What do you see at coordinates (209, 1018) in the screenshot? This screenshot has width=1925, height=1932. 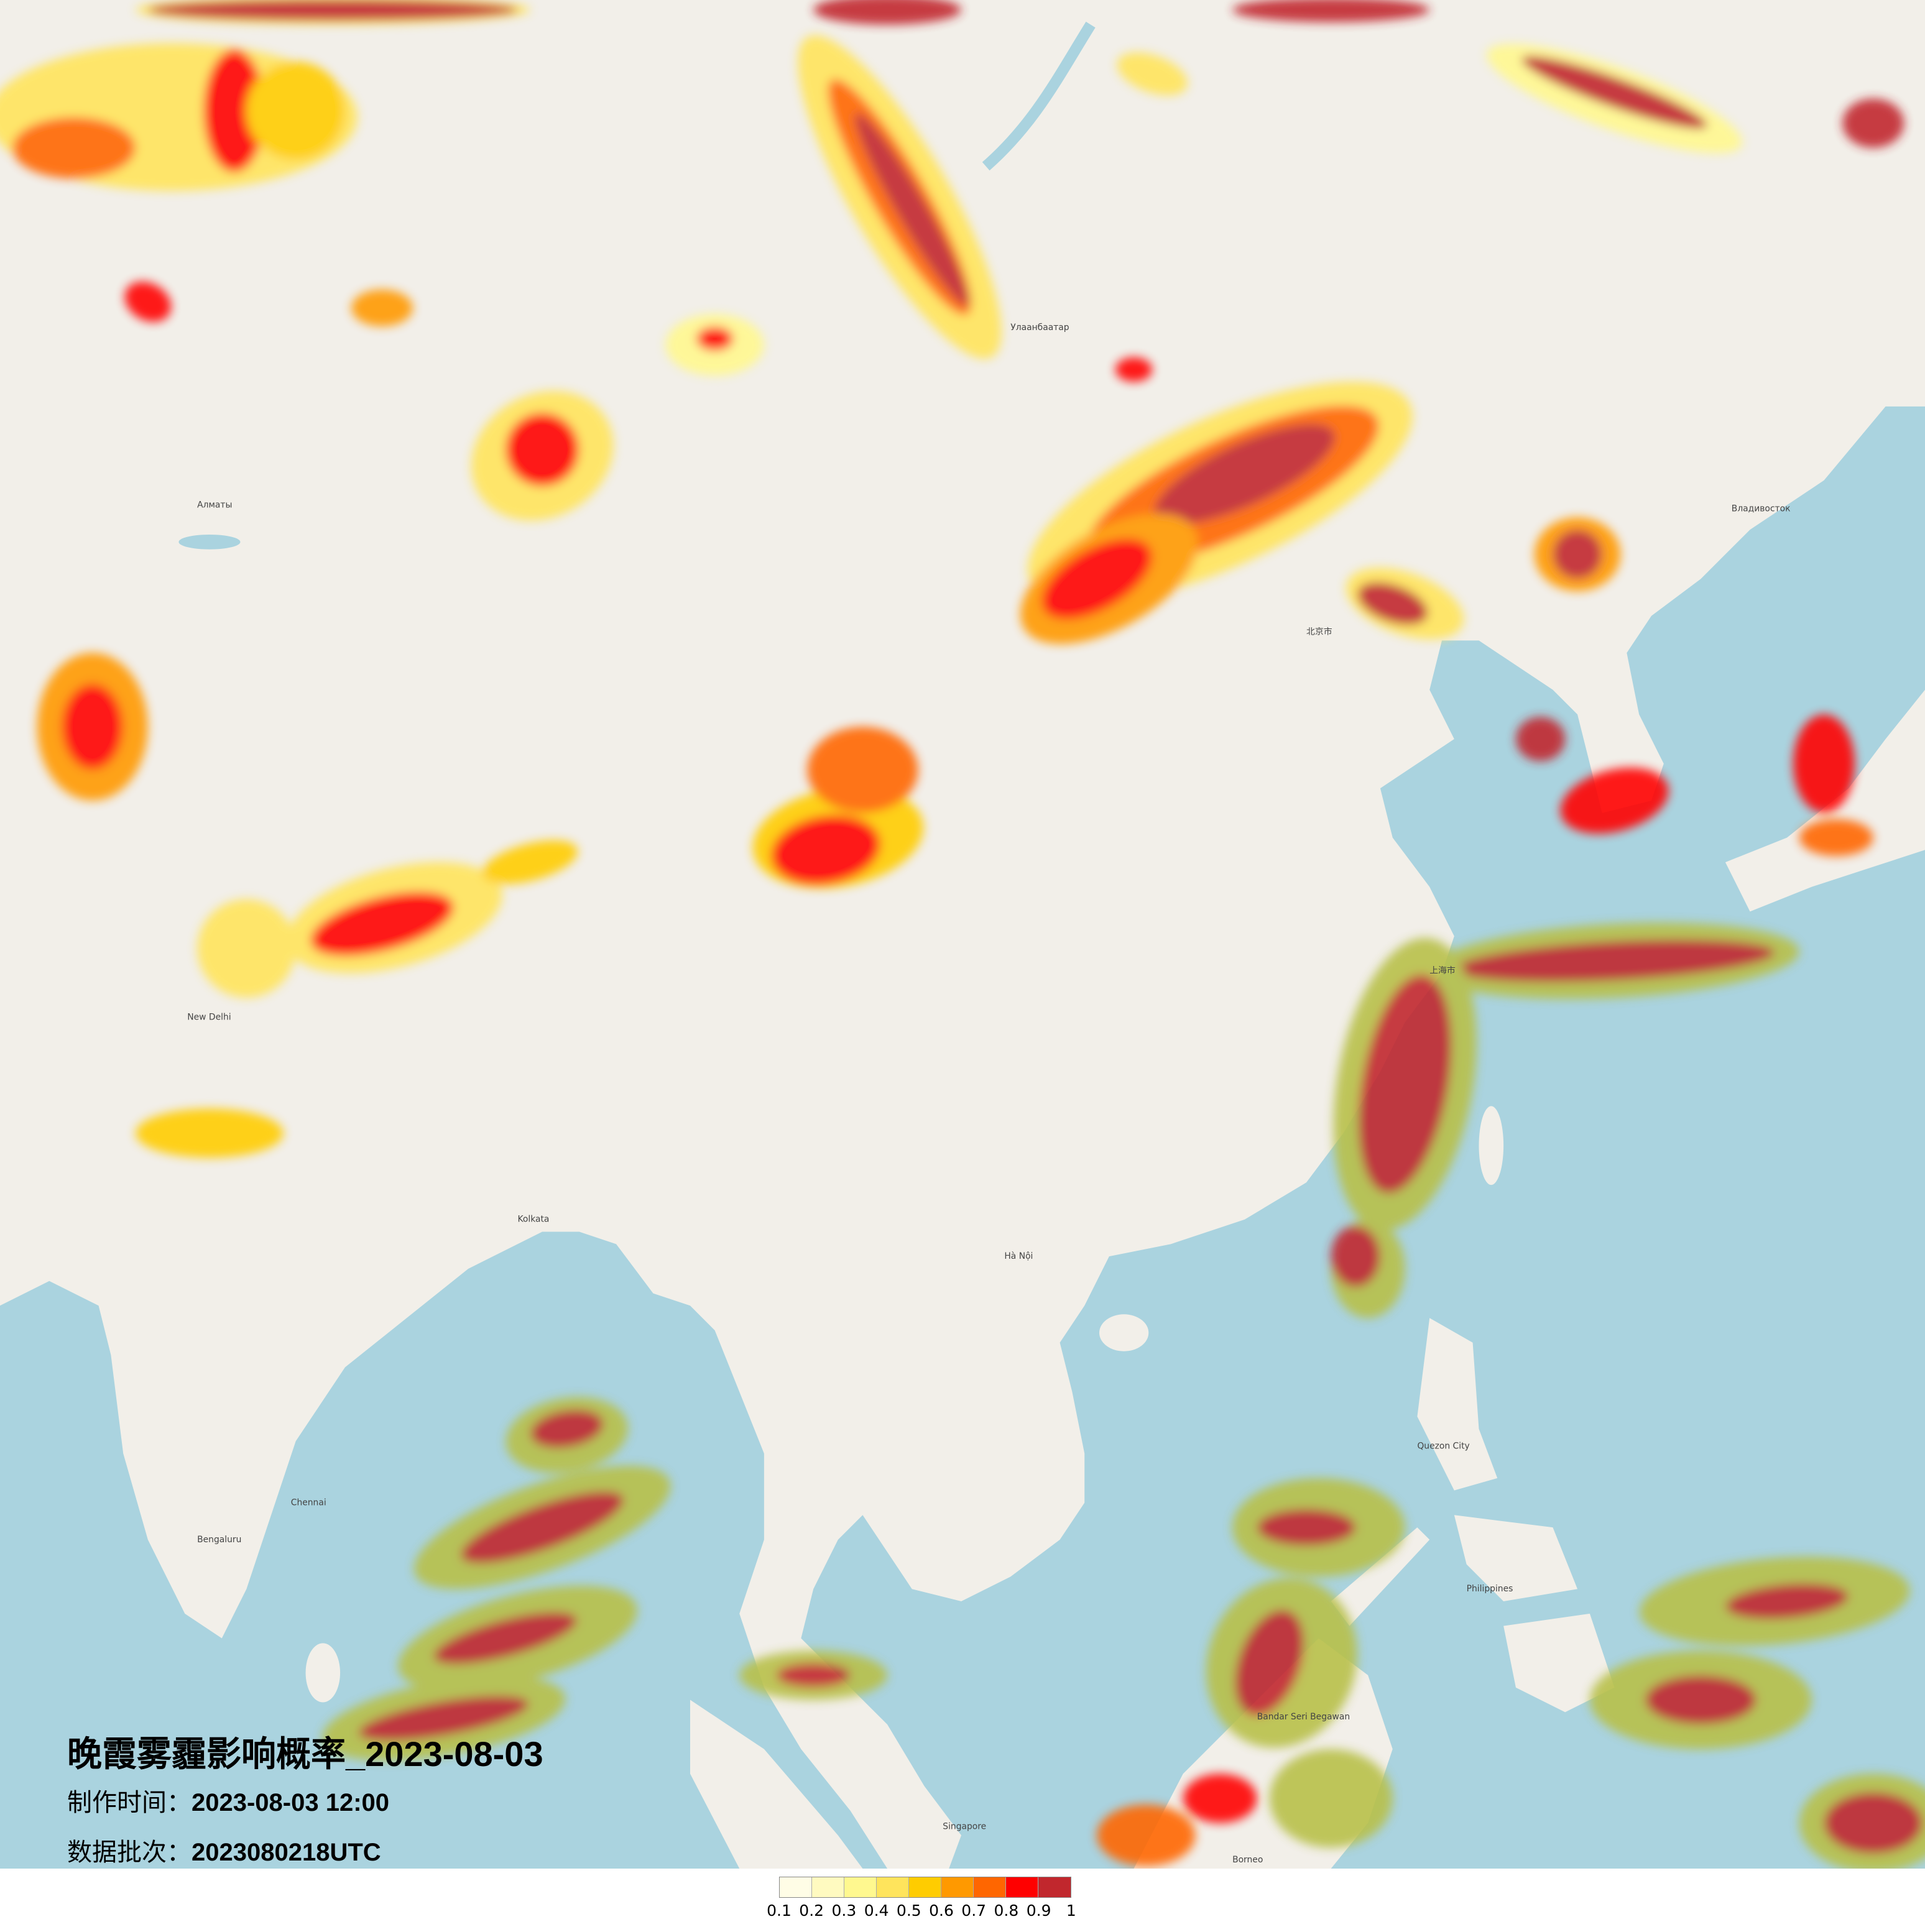 I see `city-label: New Delhi` at bounding box center [209, 1018].